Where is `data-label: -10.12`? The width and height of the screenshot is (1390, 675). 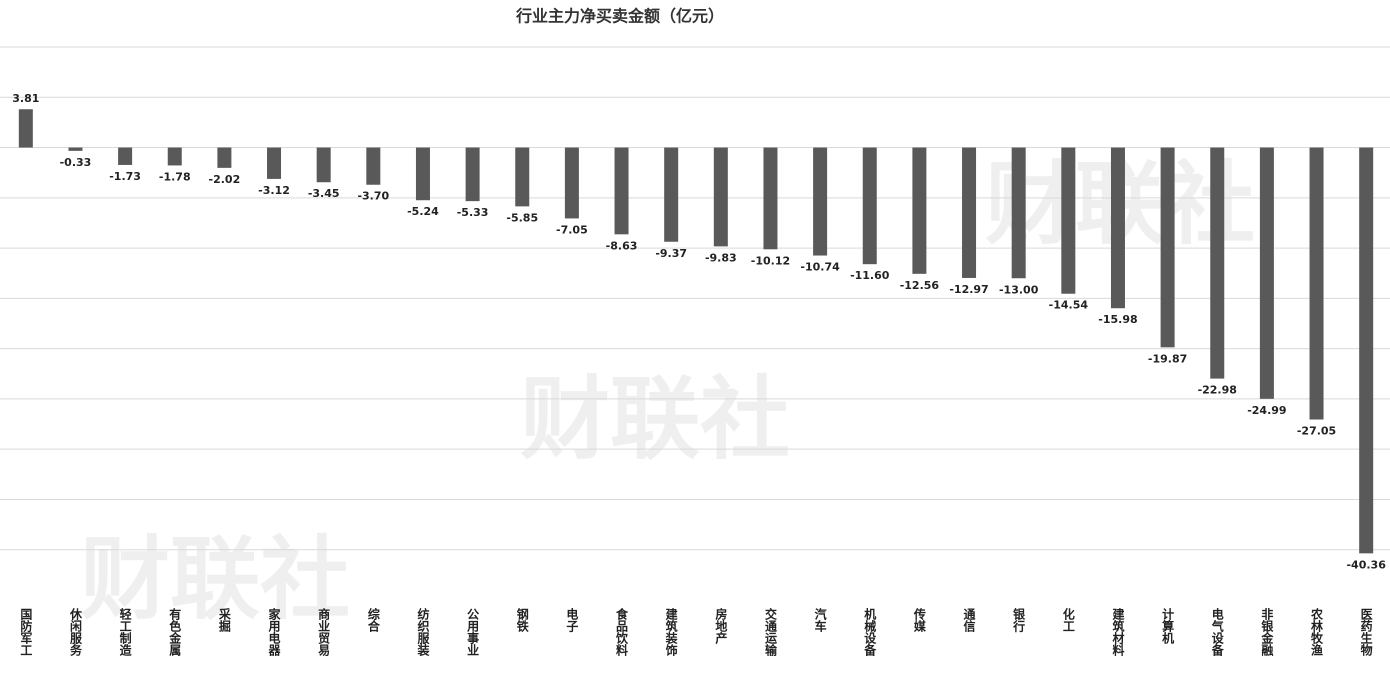
data-label: -10.12 is located at coordinates (770, 260).